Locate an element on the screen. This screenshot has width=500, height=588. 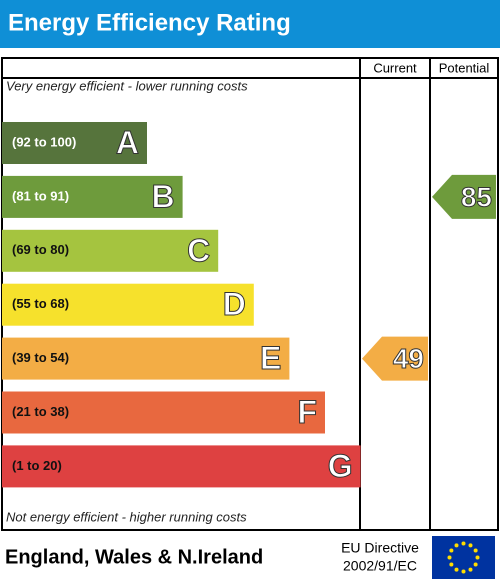
column-header: Potential is located at coordinates (464, 67).